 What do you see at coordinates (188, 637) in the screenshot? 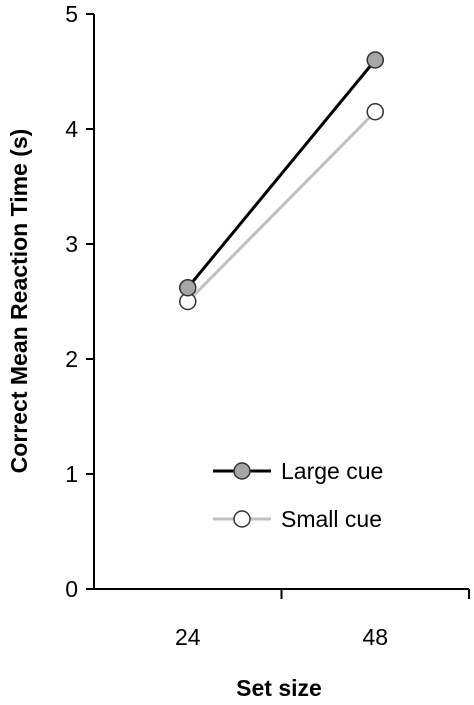
I see `x-tick-label: 24` at bounding box center [188, 637].